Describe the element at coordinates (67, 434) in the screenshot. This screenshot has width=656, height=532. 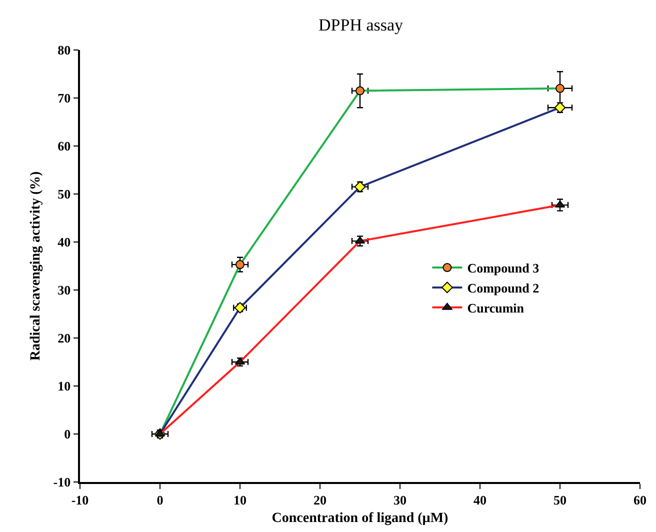
I see `y-tick-label: 0` at that location.